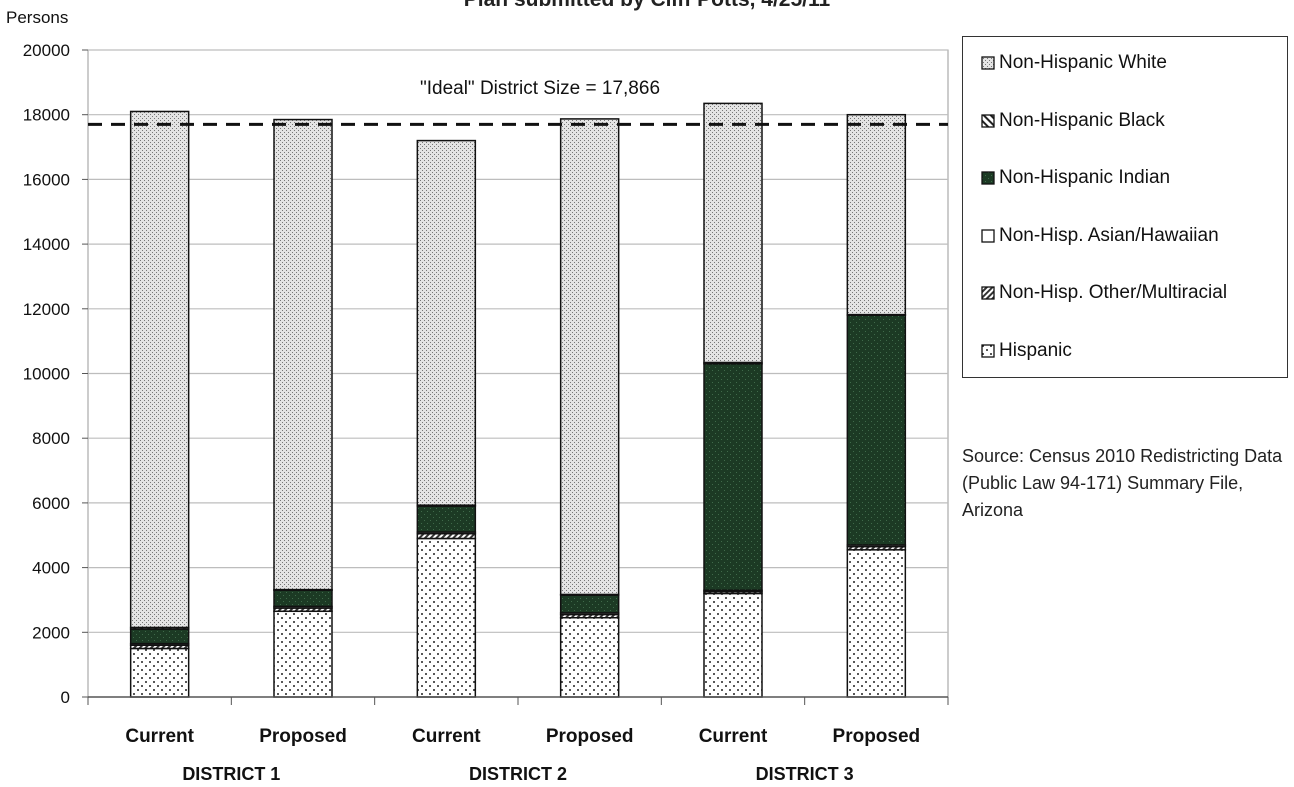 The height and width of the screenshot is (787, 1294). Describe the element at coordinates (1109, 235) in the screenshot. I see `legend-label: Non-Hisp. Asian/Hawaiian` at that location.